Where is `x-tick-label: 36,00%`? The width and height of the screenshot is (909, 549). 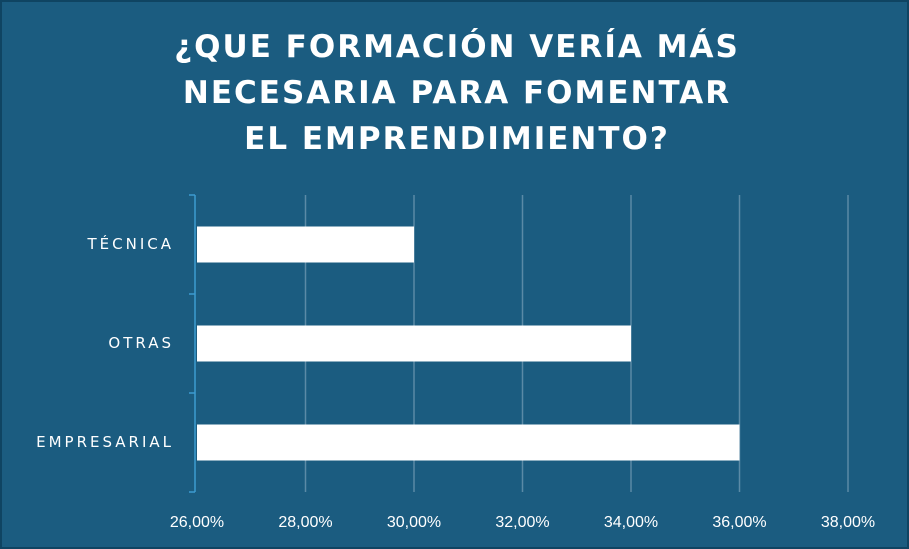 x-tick-label: 36,00% is located at coordinates (739, 522).